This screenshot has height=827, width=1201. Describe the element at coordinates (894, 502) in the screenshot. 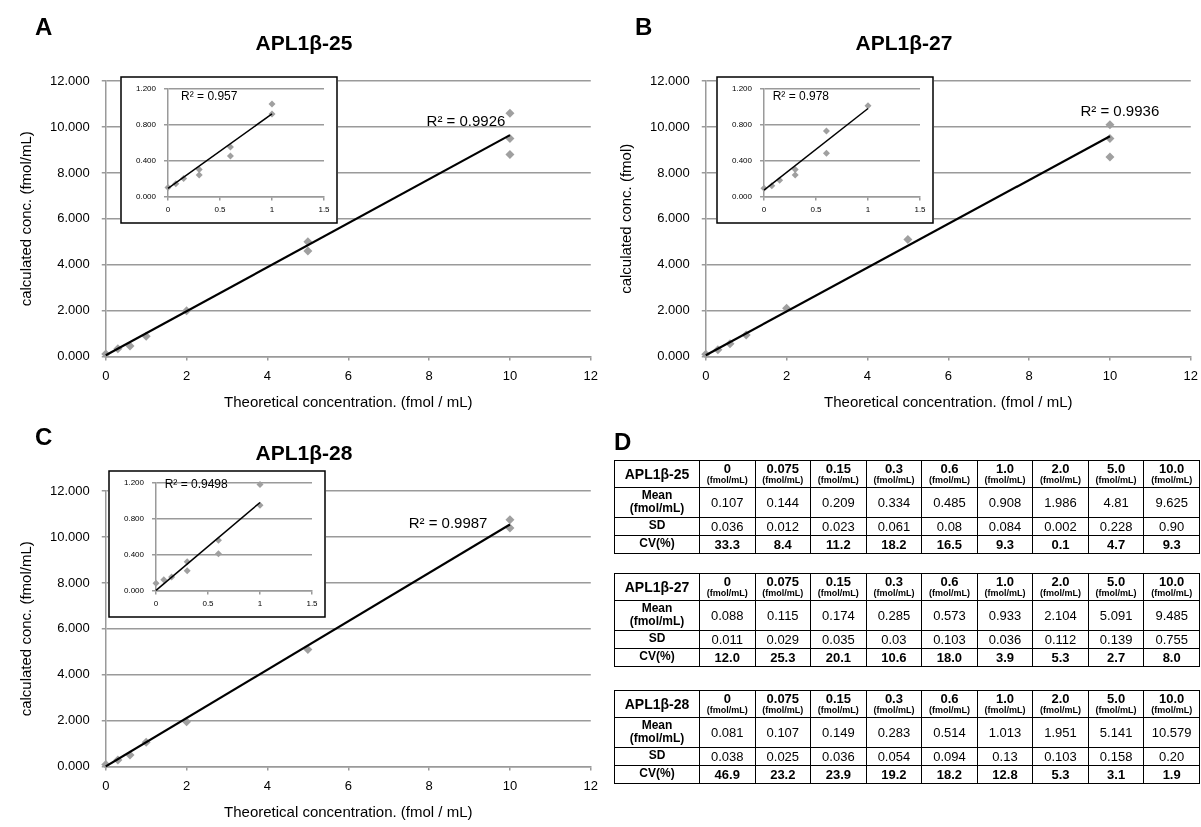

I see `text: 0.334` at that location.